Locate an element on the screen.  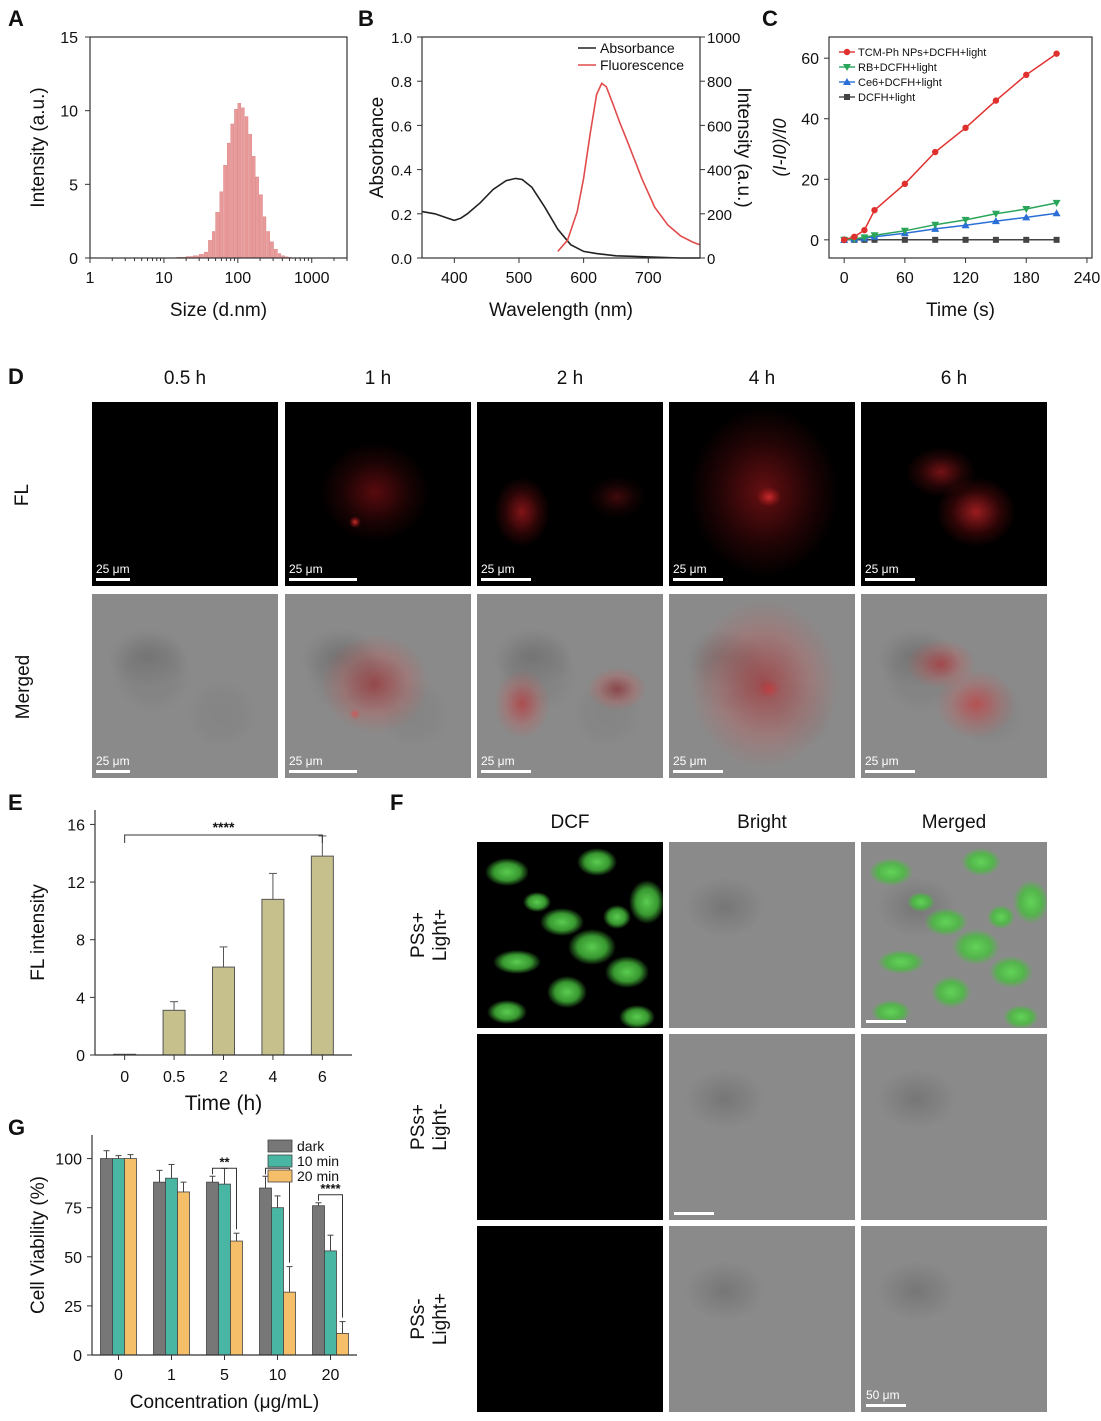
c-legend-label: RB+DCFH+light is located at coordinates (897, 68).